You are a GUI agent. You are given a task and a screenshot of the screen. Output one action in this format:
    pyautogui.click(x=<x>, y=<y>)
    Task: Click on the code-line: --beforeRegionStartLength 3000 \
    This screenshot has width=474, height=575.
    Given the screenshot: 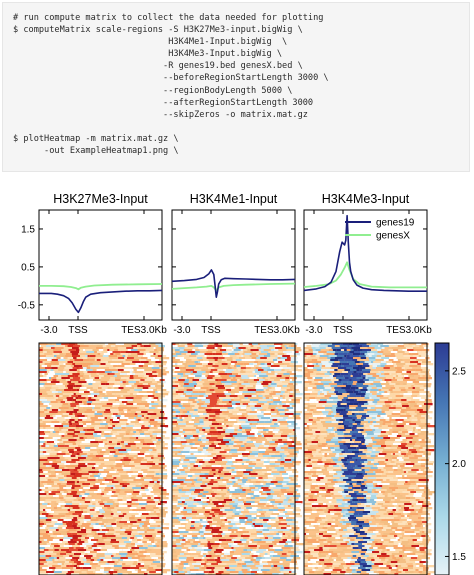 What is the action you would take?
    pyautogui.click(x=171, y=78)
    